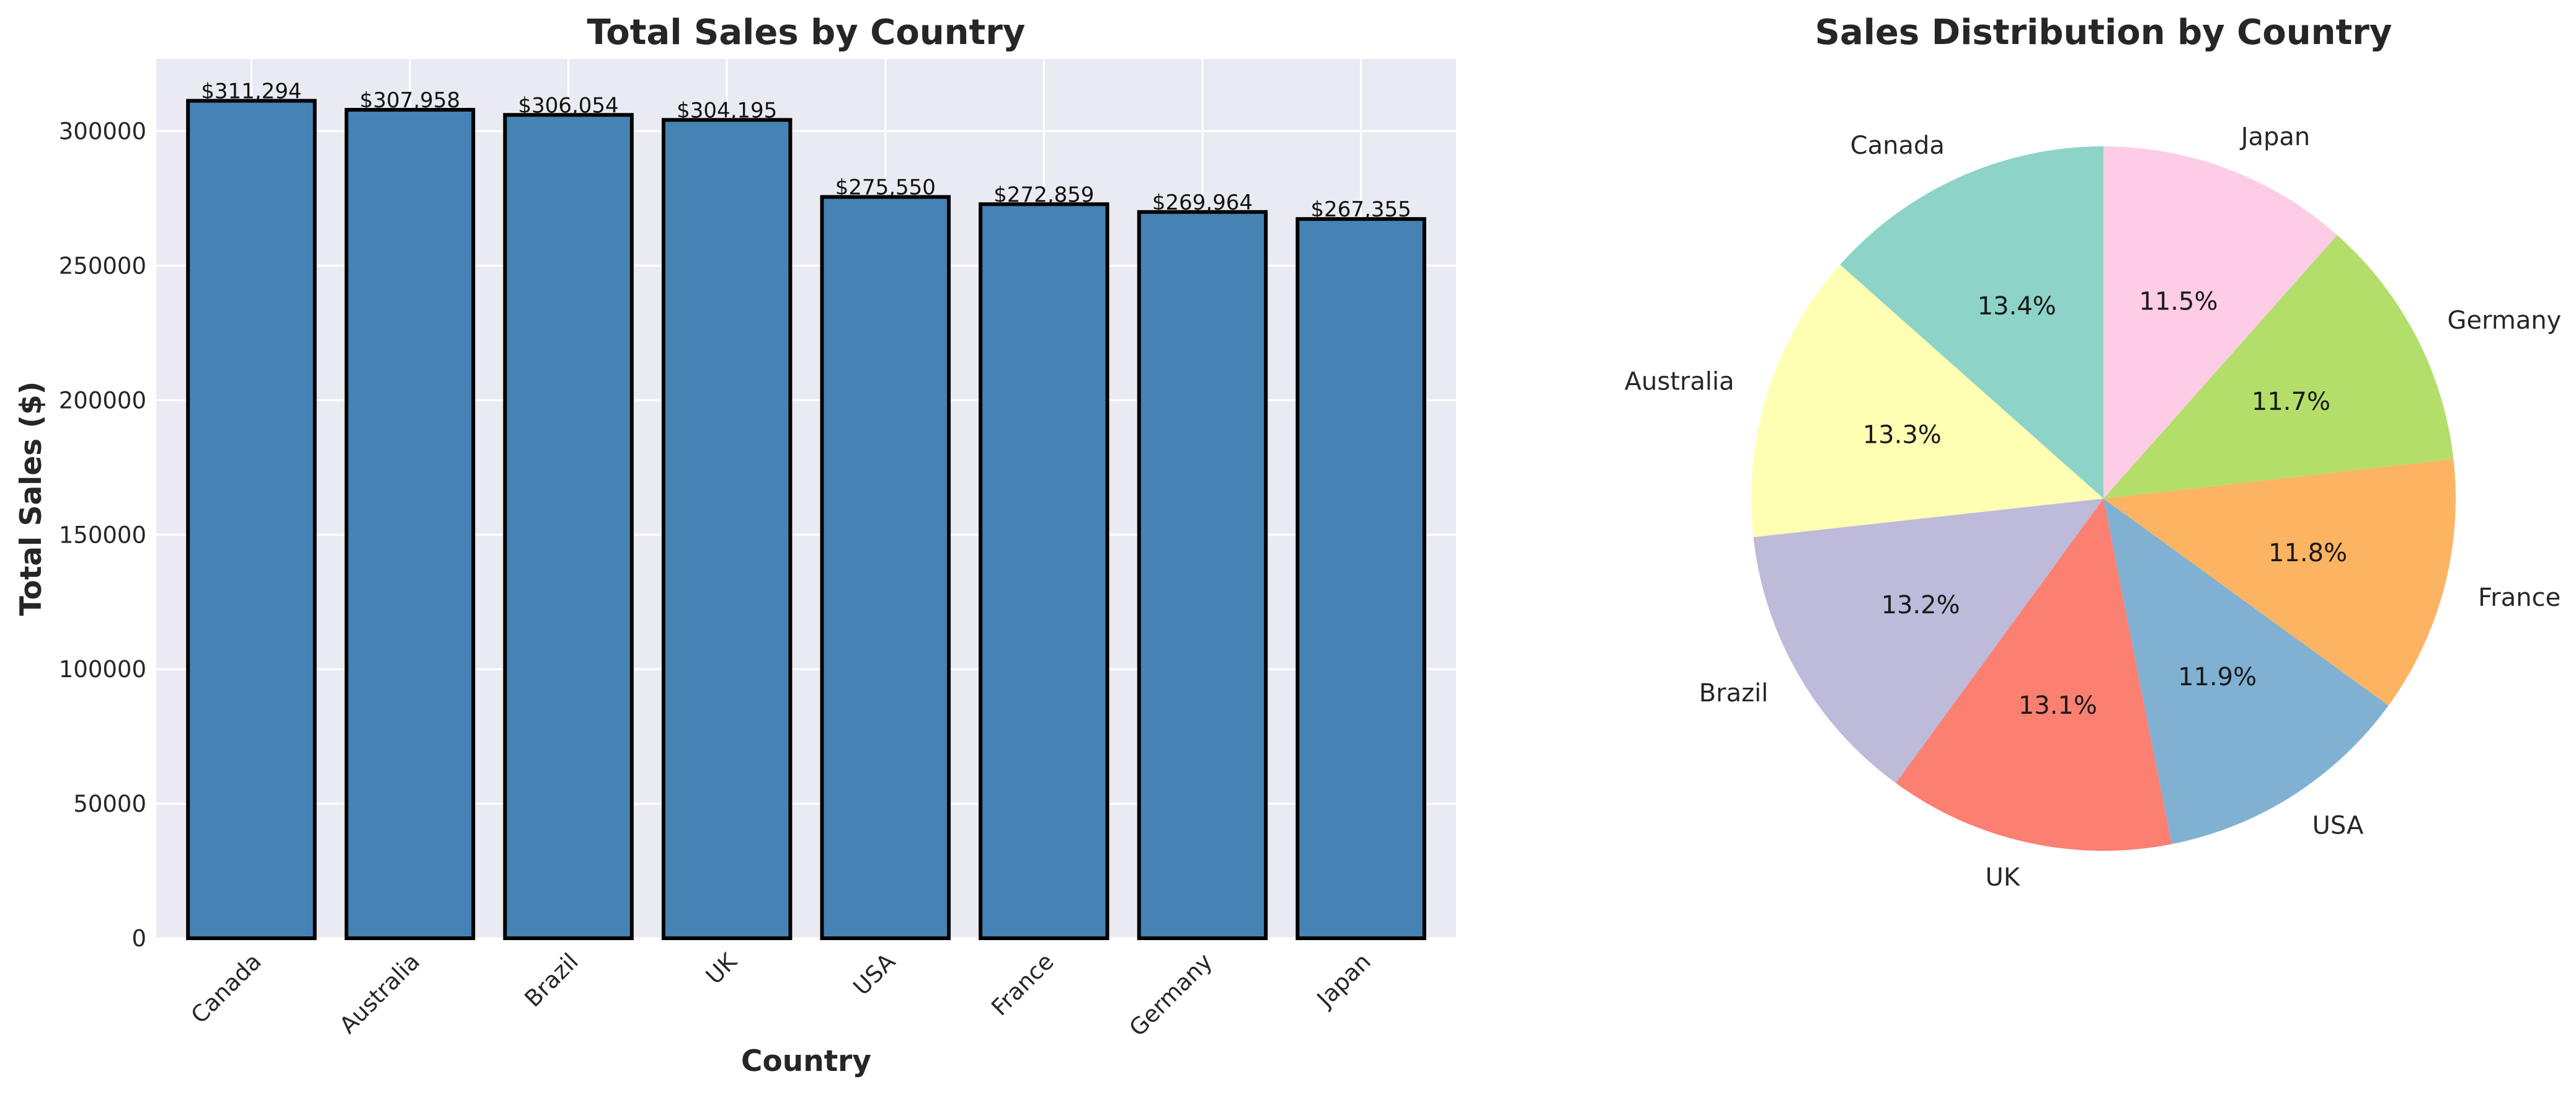 The height and width of the screenshot is (1097, 2576). What do you see at coordinates (226, 989) in the screenshot?
I see `x-tick-label: Canada` at bounding box center [226, 989].